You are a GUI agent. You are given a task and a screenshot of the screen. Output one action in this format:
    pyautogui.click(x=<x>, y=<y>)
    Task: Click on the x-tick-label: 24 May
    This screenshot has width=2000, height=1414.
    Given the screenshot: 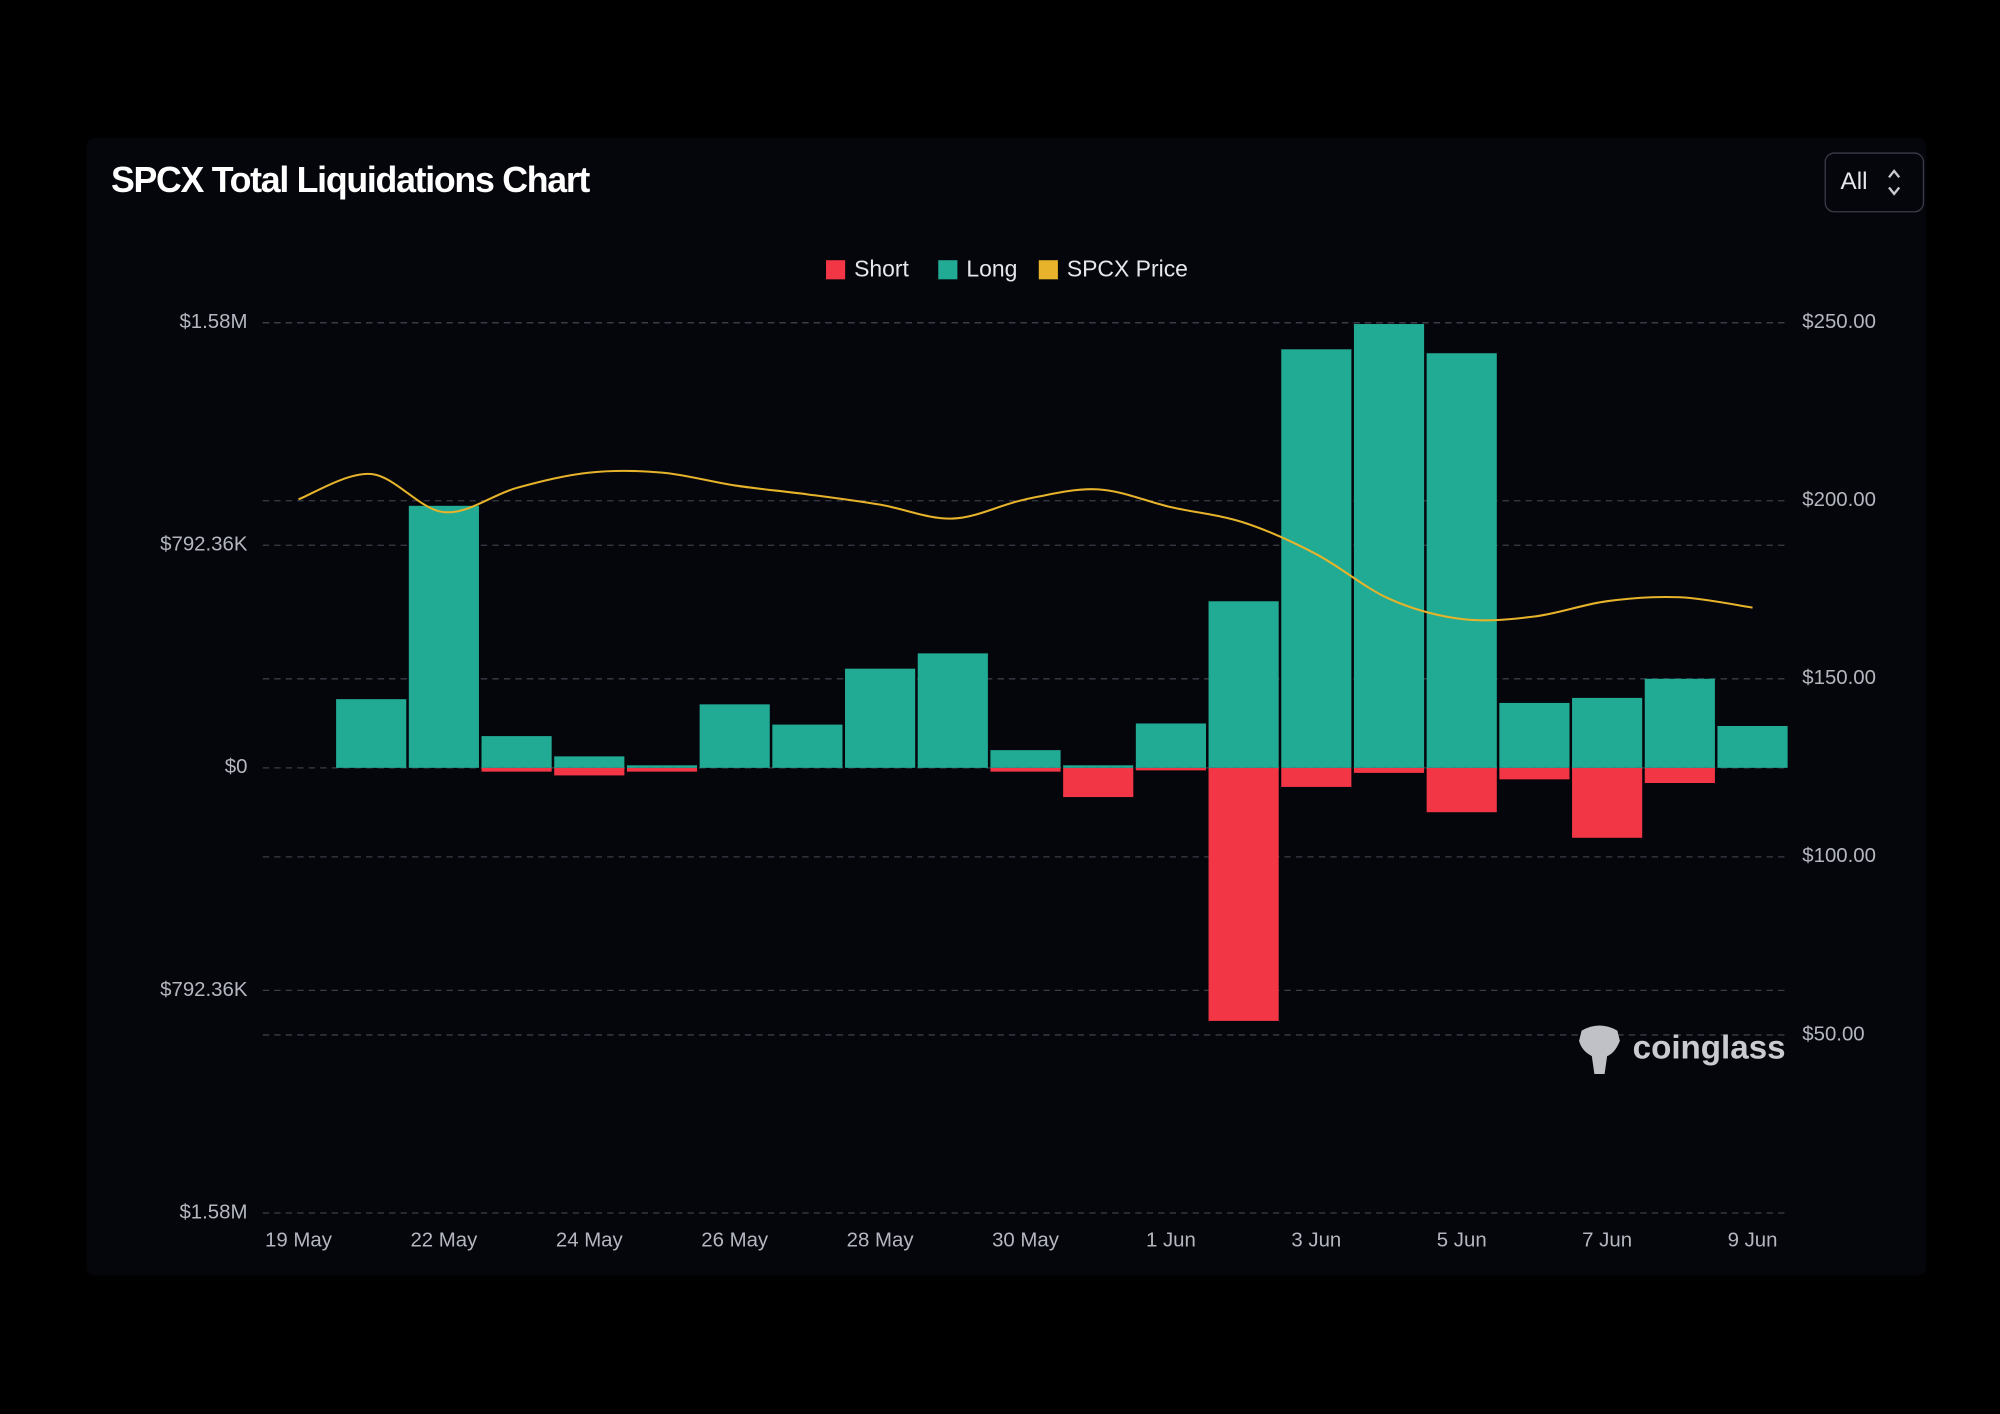 What is the action you would take?
    pyautogui.click(x=590, y=1240)
    